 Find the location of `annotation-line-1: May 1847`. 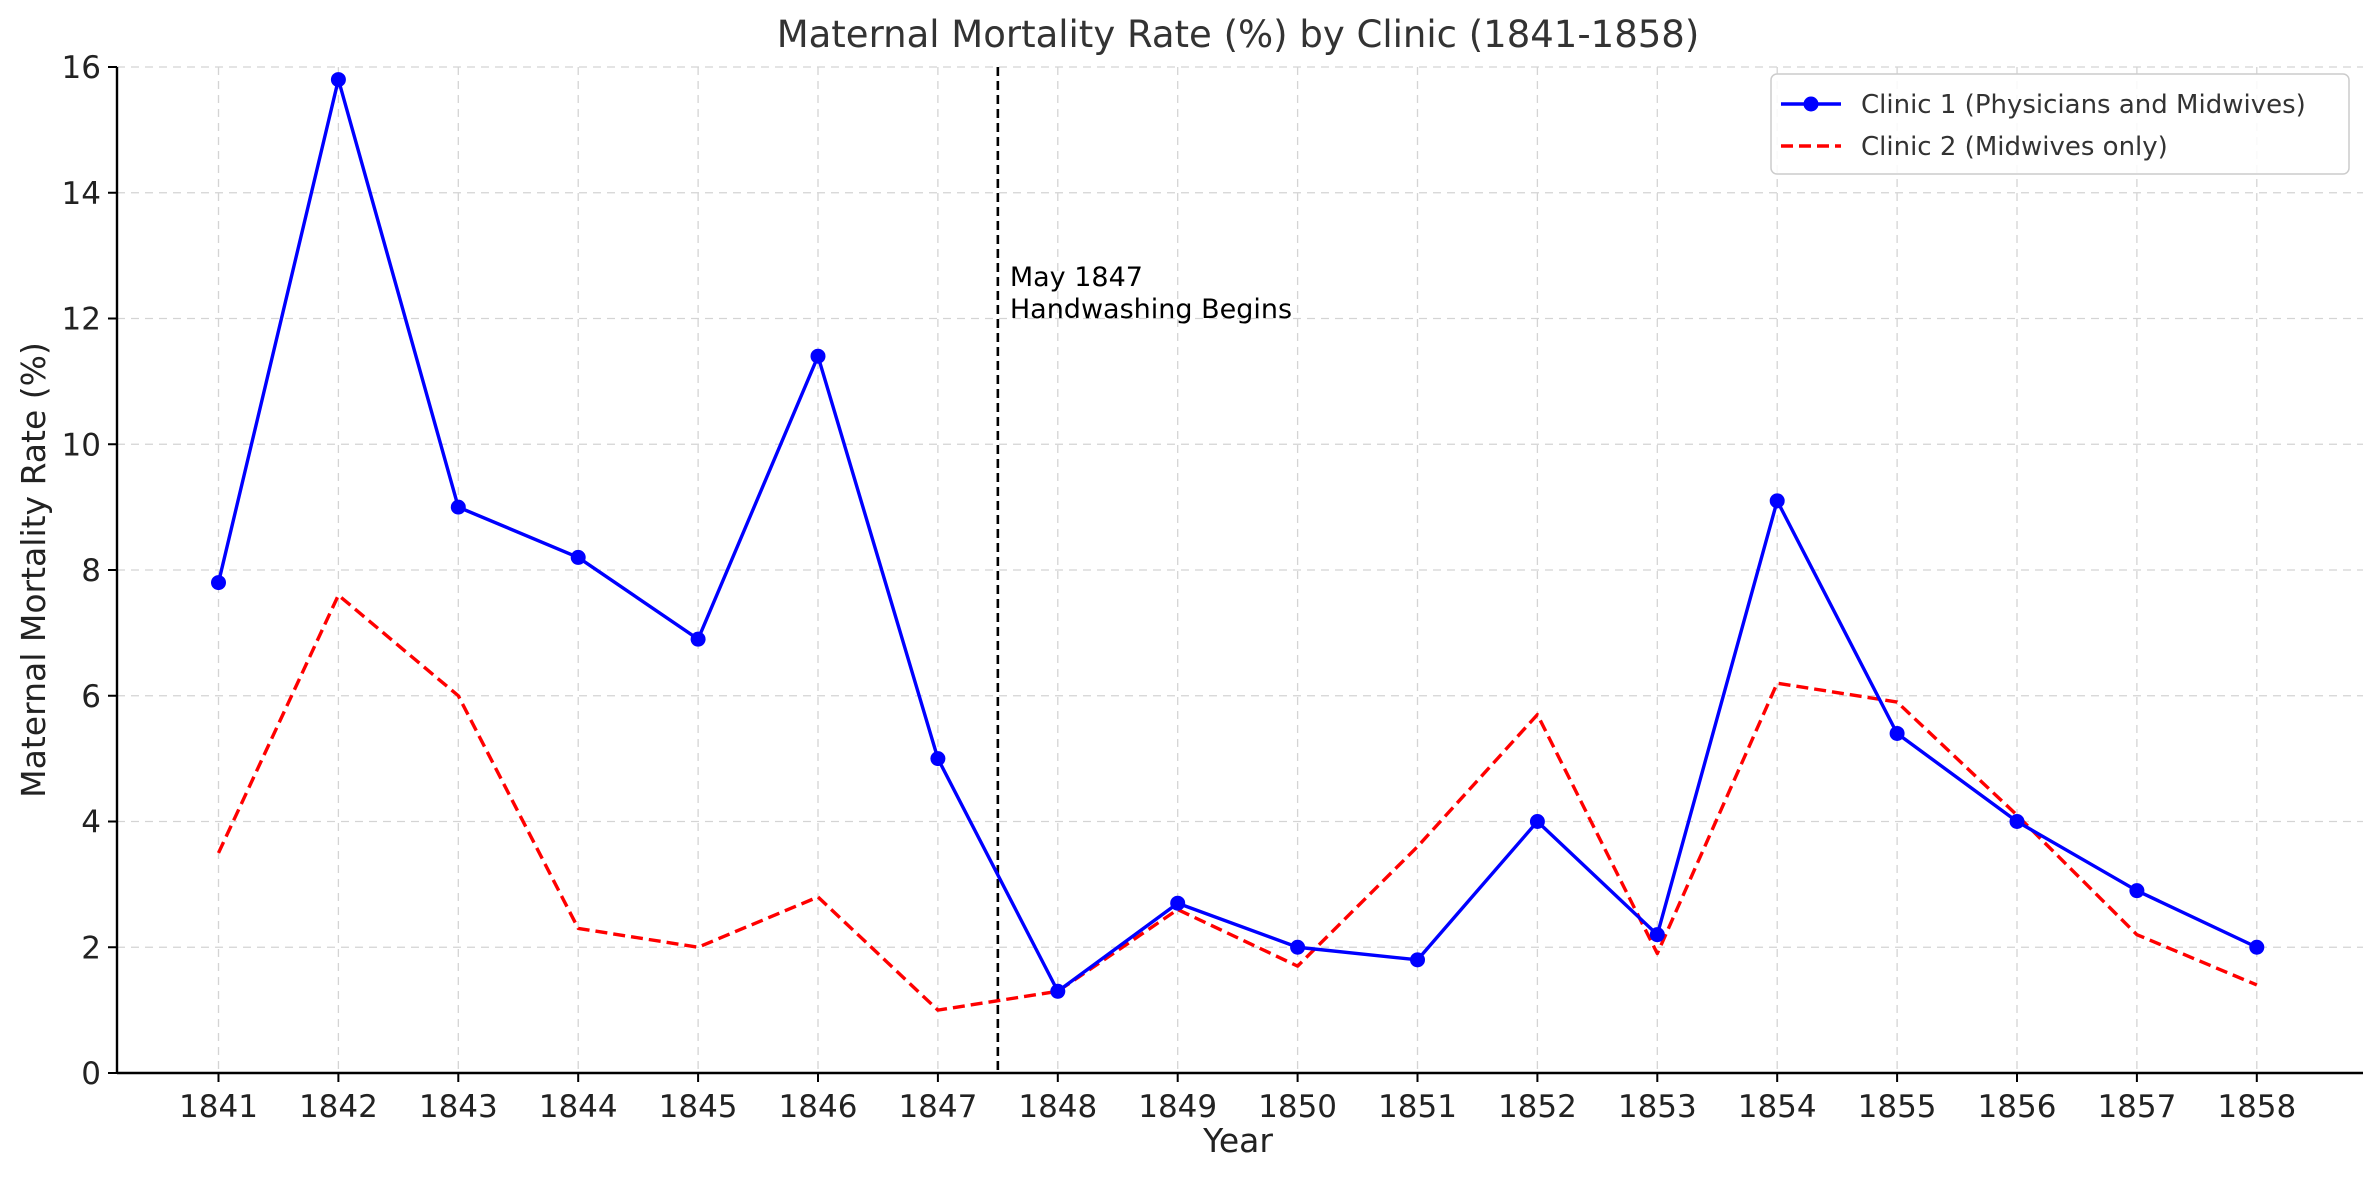

annotation-line-1: May 1847 is located at coordinates (1076, 277).